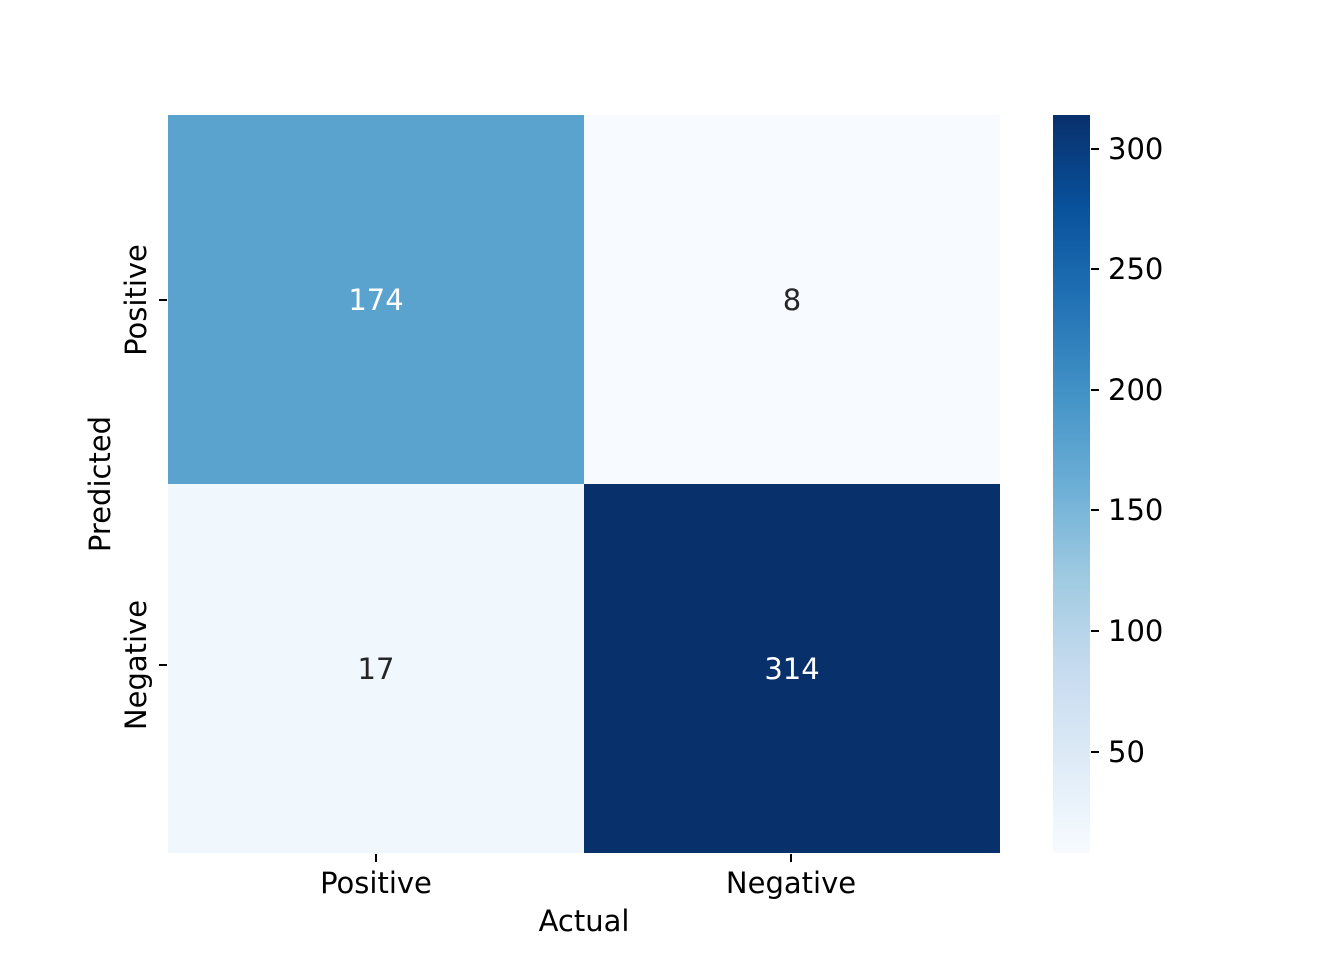 This screenshot has width=1344, height=960. What do you see at coordinates (376, 858) in the screenshot?
I see `x-tick-mark-positive` at bounding box center [376, 858].